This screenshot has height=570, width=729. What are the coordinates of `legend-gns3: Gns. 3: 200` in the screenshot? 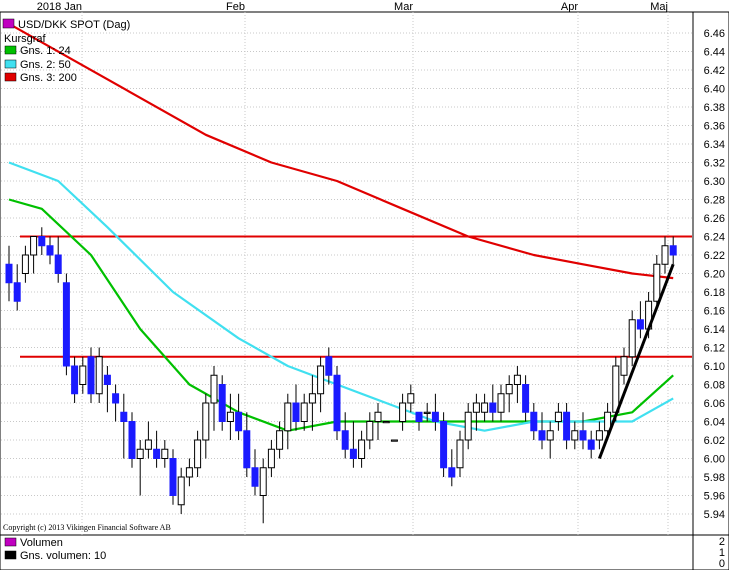 It's located at (48, 78).